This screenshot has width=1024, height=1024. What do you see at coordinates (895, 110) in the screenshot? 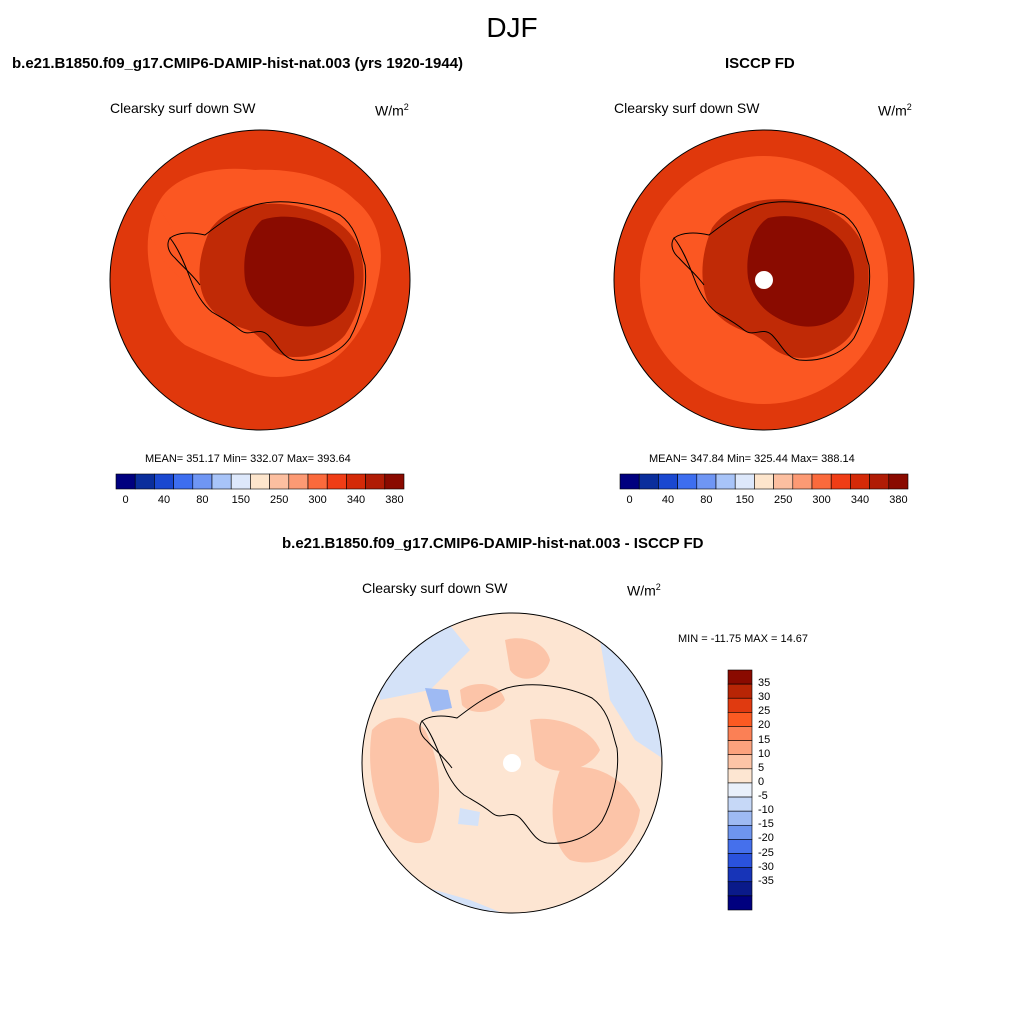
I see `panel2-units: W/m2` at bounding box center [895, 110].